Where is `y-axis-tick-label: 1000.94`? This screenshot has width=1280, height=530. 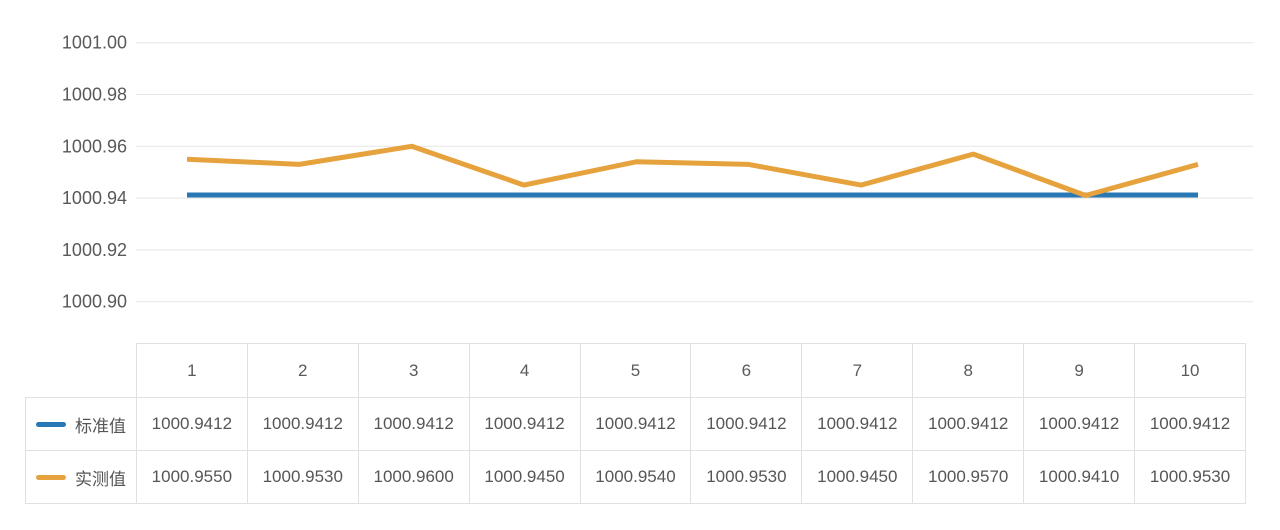
y-axis-tick-label: 1000.94 is located at coordinates (94, 198).